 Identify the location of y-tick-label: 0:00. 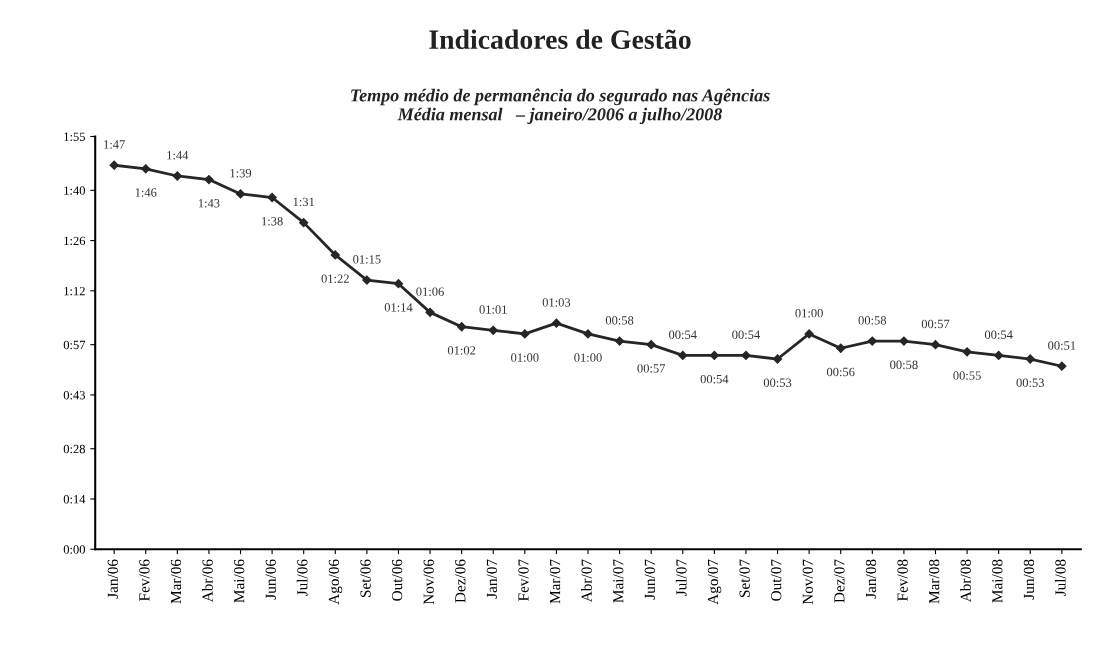
(74, 549).